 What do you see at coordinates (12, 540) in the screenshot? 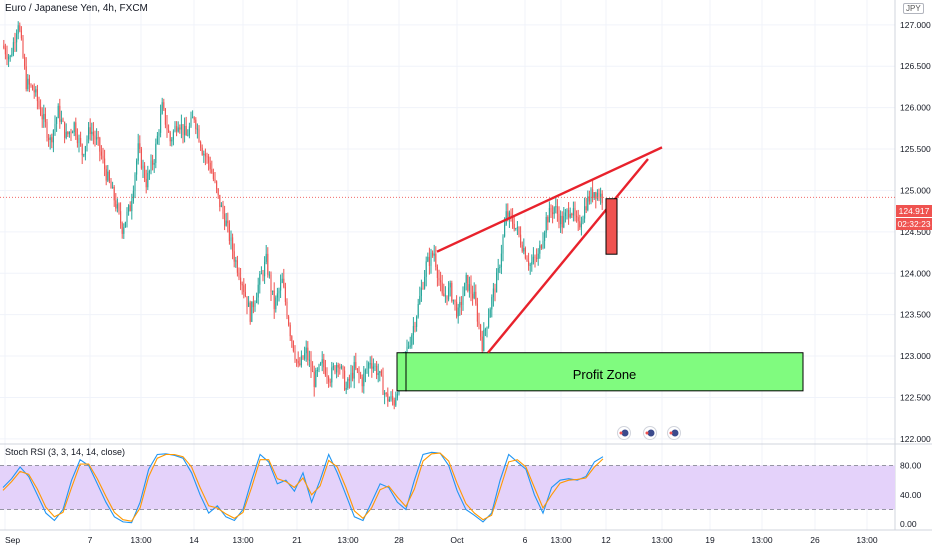
I see `time-tick-label: Sep` at bounding box center [12, 540].